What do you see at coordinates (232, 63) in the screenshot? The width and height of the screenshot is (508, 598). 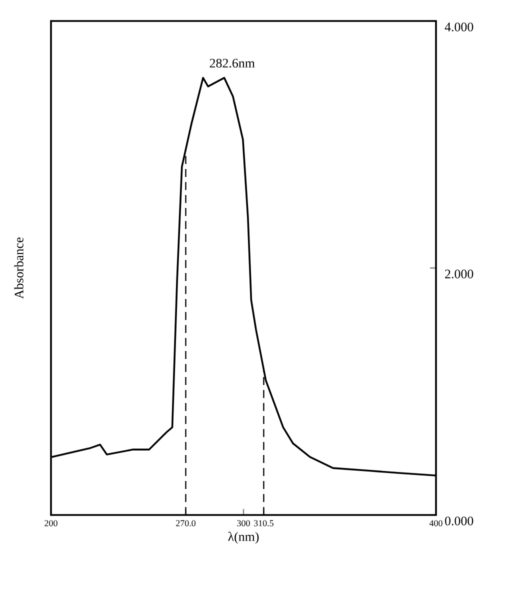 I see `annotation: 282.6nm` at bounding box center [232, 63].